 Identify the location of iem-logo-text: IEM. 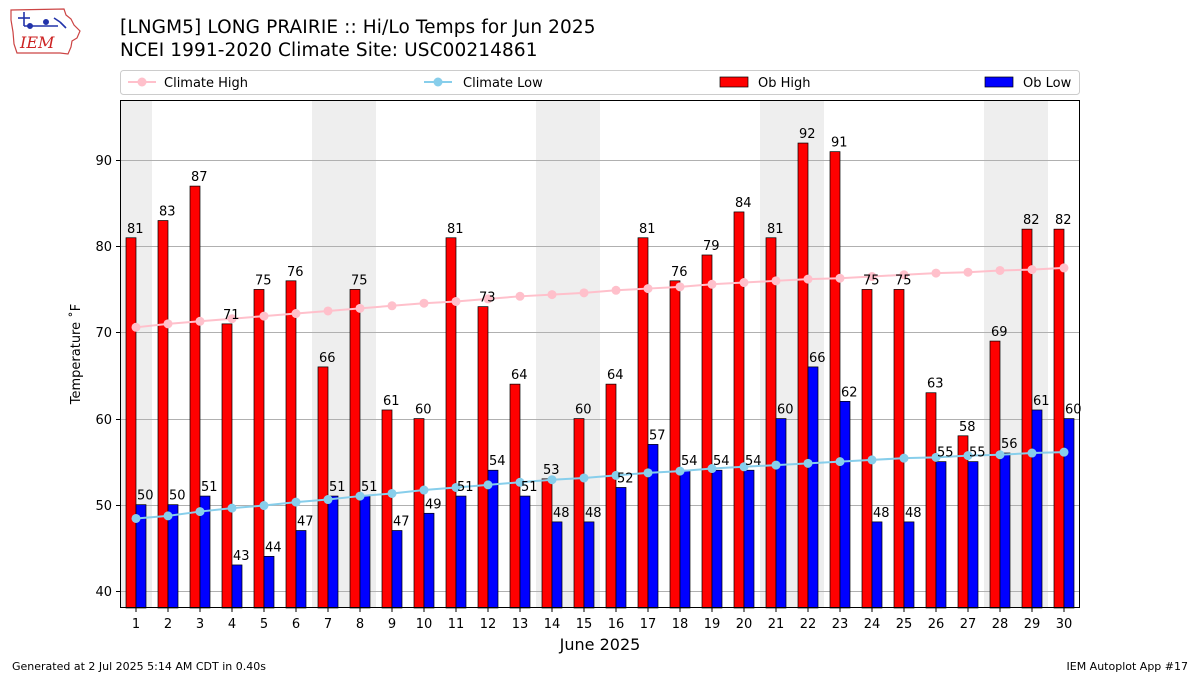
(37, 42).